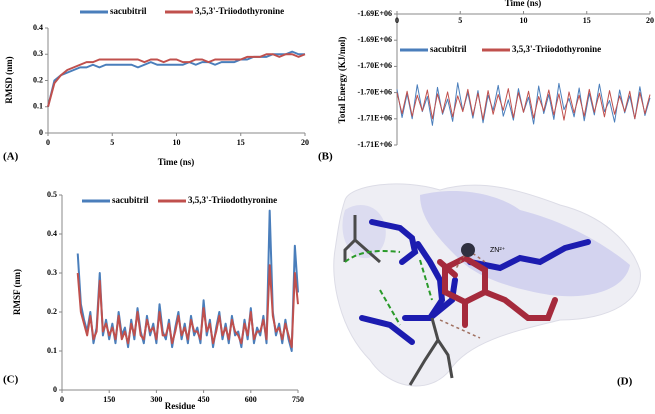 Image resolution: width=655 pixels, height=414 pixels. What do you see at coordinates (204, 399) in the screenshot?
I see `x-tick-label: 450` at bounding box center [204, 399].